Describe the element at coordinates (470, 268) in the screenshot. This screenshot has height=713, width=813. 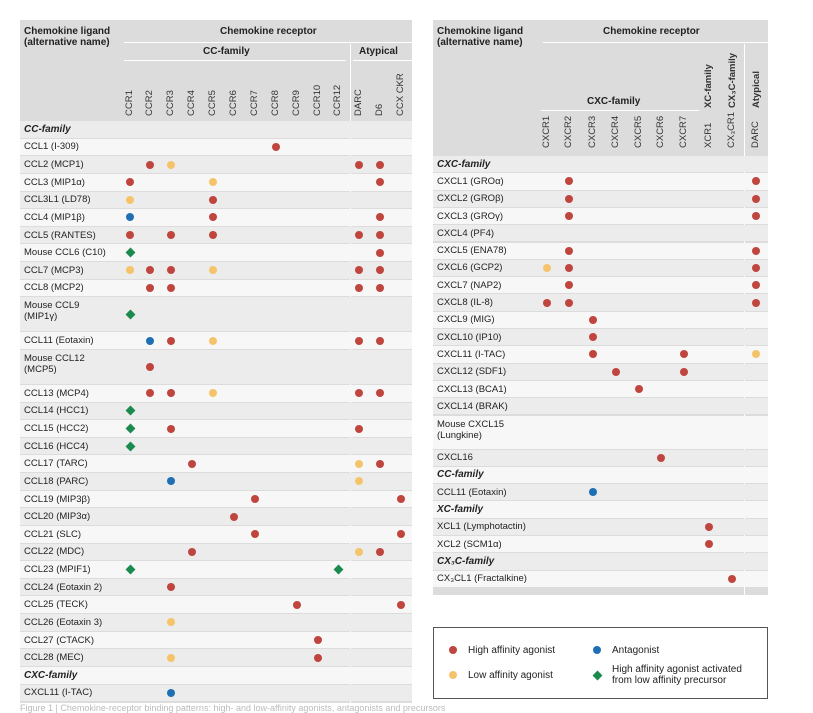
I see `ligand-label: CXCL6 (GCP2)` at that location.